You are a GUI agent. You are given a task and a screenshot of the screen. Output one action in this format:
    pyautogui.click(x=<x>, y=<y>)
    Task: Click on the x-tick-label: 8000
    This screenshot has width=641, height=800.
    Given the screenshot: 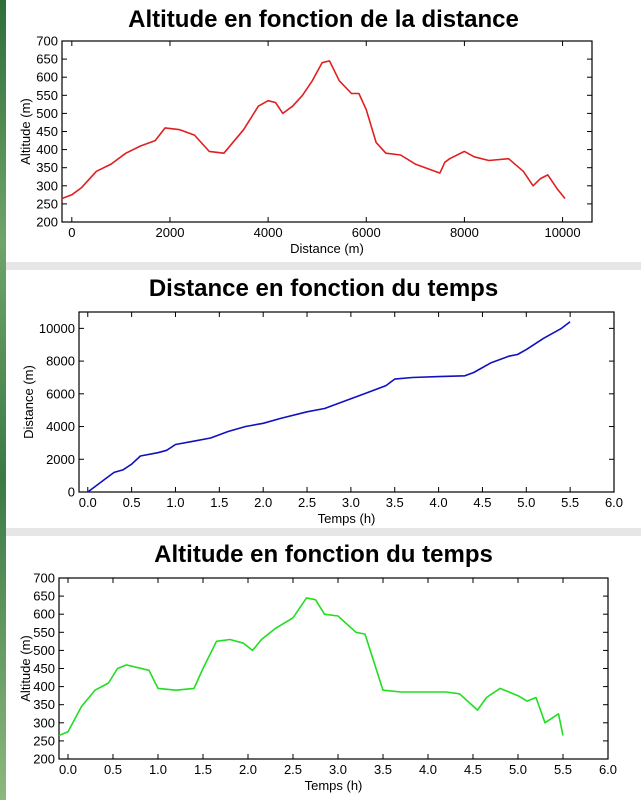 What is the action you would take?
    pyautogui.click(x=464, y=232)
    